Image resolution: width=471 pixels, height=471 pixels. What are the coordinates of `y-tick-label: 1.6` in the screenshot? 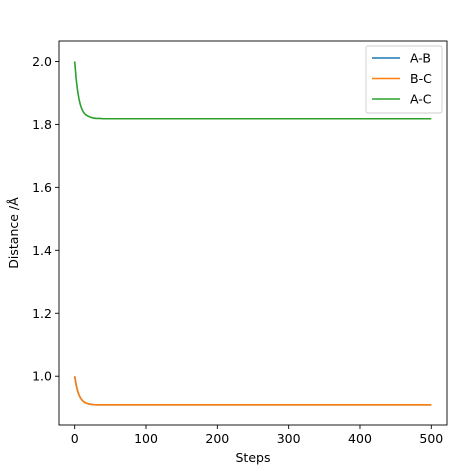 It's located at (42, 187).